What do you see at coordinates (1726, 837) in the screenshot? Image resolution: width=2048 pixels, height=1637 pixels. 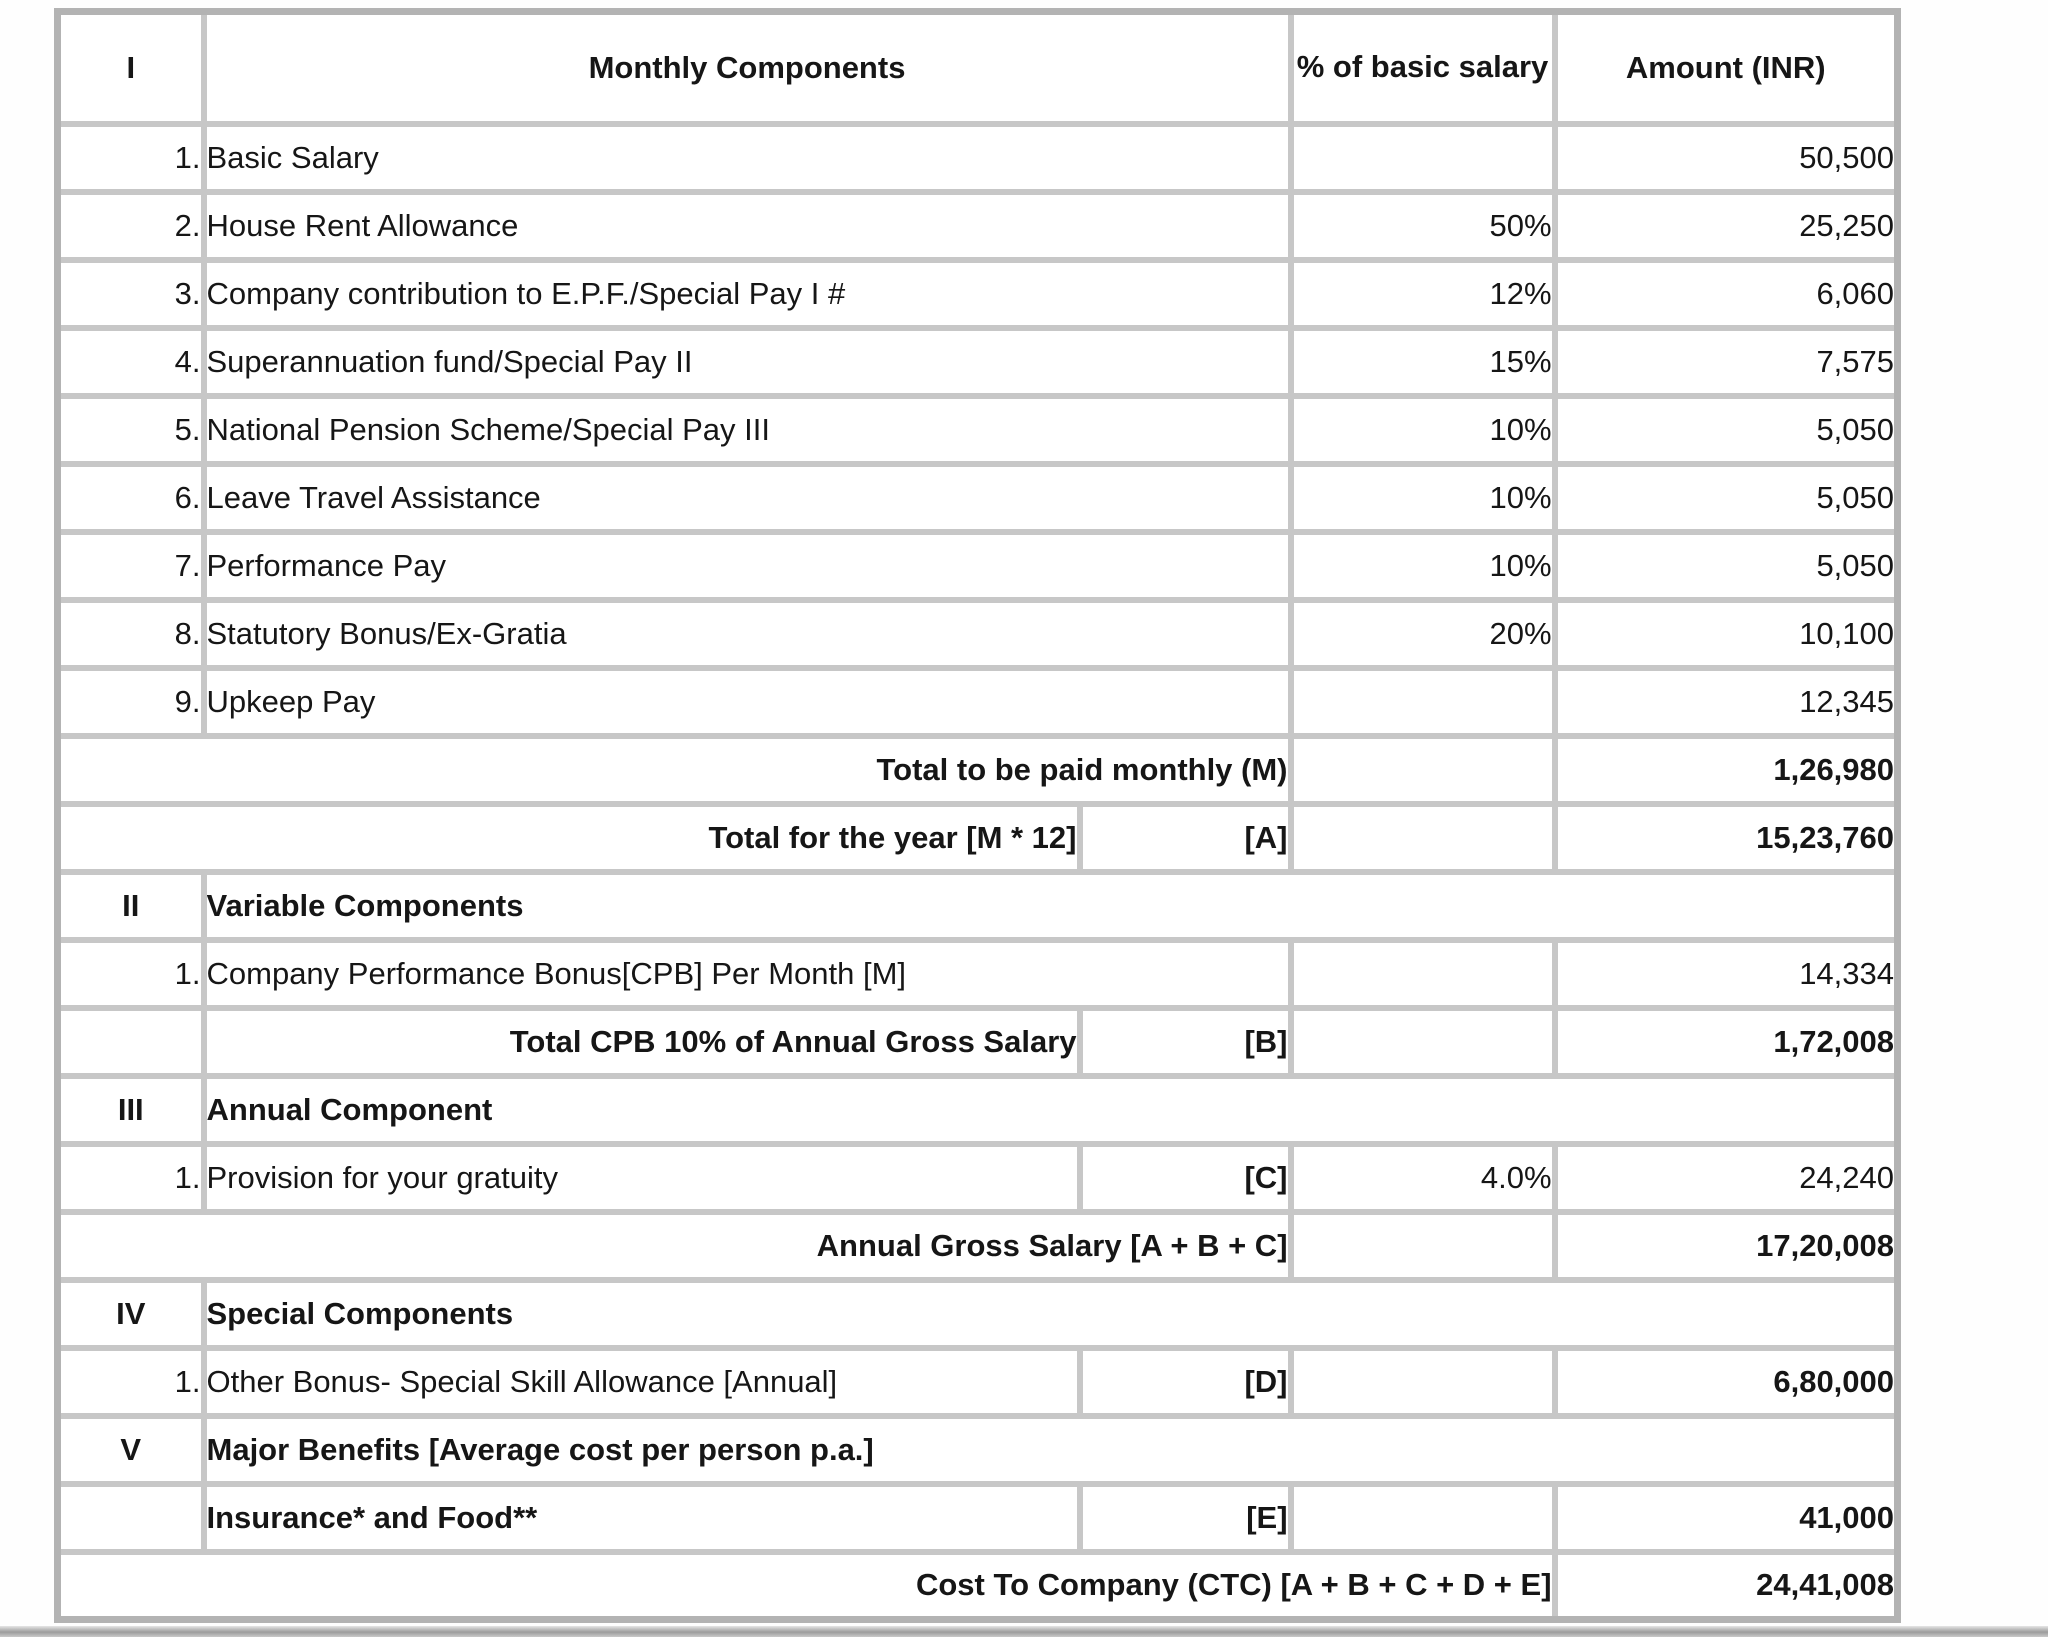 I see `total-year-amount-cell: 15,23,760` at bounding box center [1726, 837].